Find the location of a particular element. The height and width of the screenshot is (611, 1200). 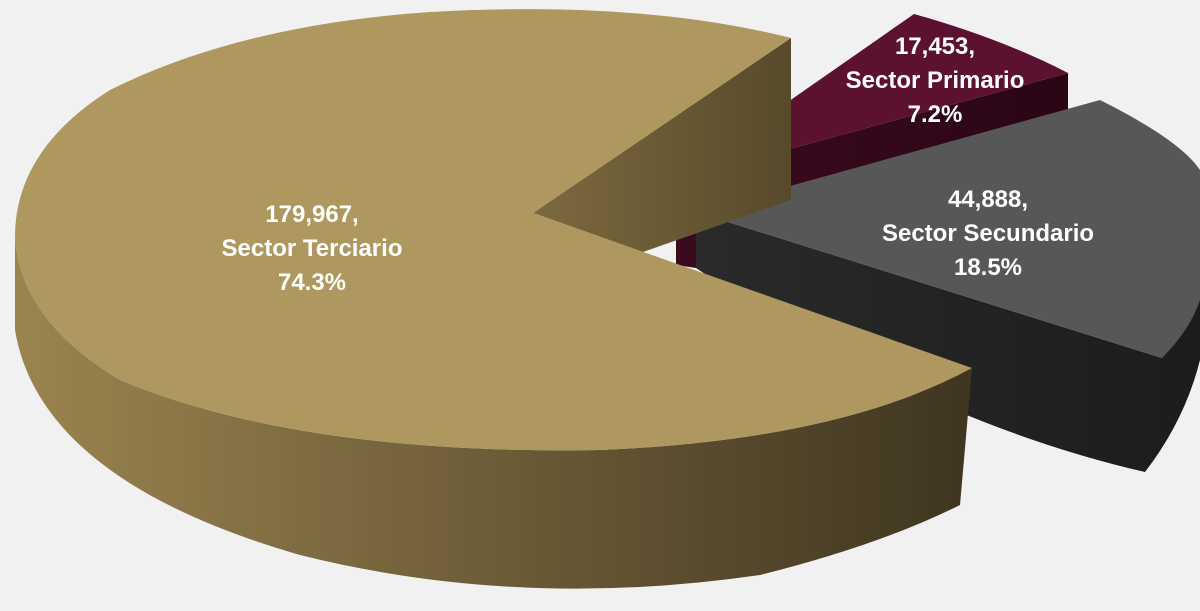

label-sector-secundario: 44,888, Sector Secundario 18.5% is located at coordinates (988, 233).